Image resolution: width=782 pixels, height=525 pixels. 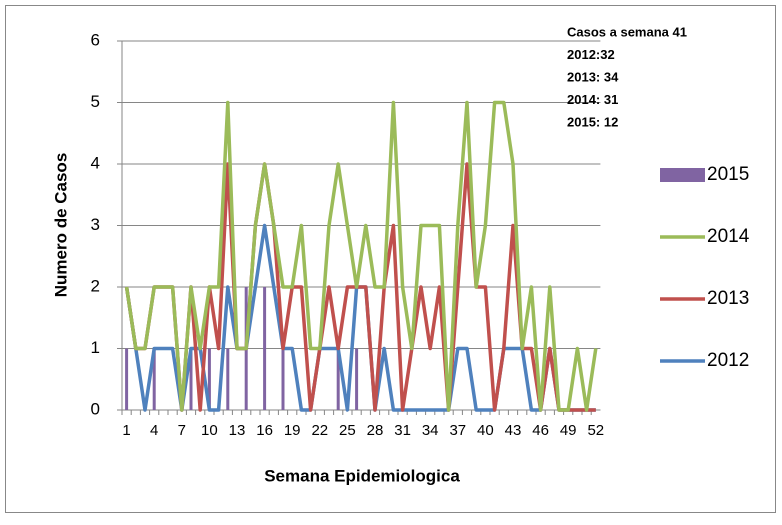 What do you see at coordinates (592, 99) in the screenshot?
I see `annotation: 2014: 31` at bounding box center [592, 99].